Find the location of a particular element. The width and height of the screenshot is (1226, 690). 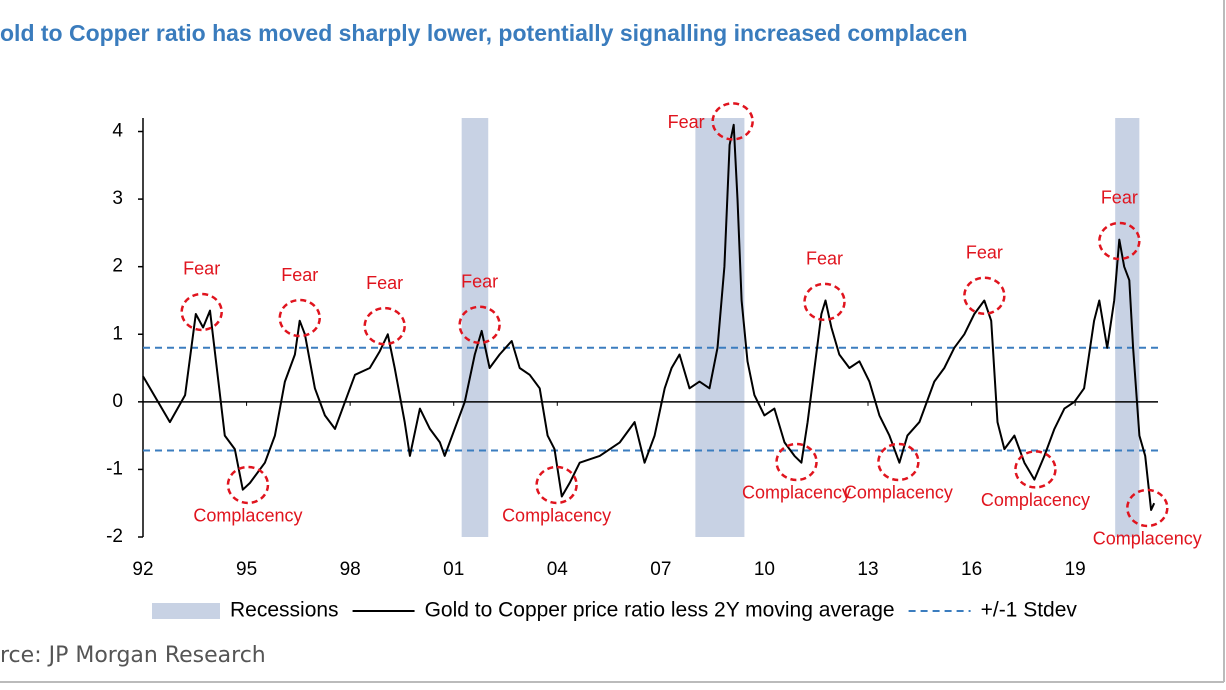

legend-label: Recessions is located at coordinates (284, 610).